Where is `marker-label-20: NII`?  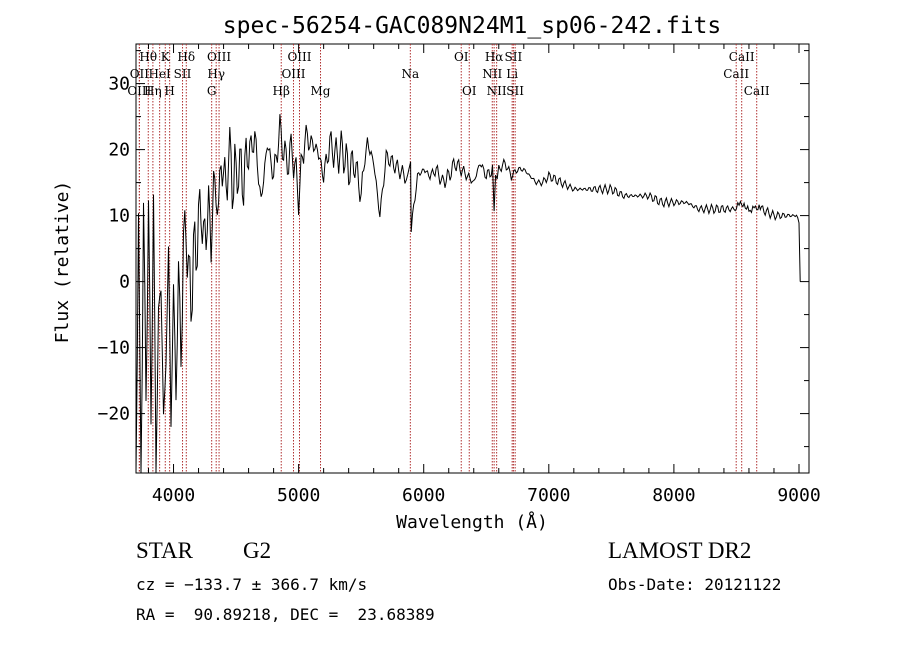
marker-label-20: NII is located at coordinates (492, 74).